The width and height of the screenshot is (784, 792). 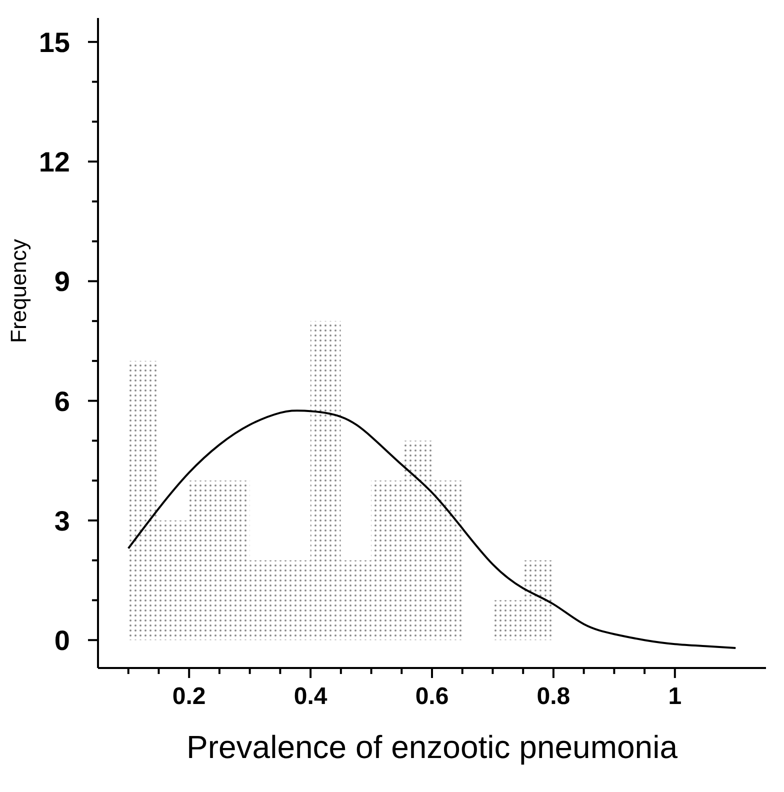 I want to click on y-tick-label: 9, so click(x=62, y=282).